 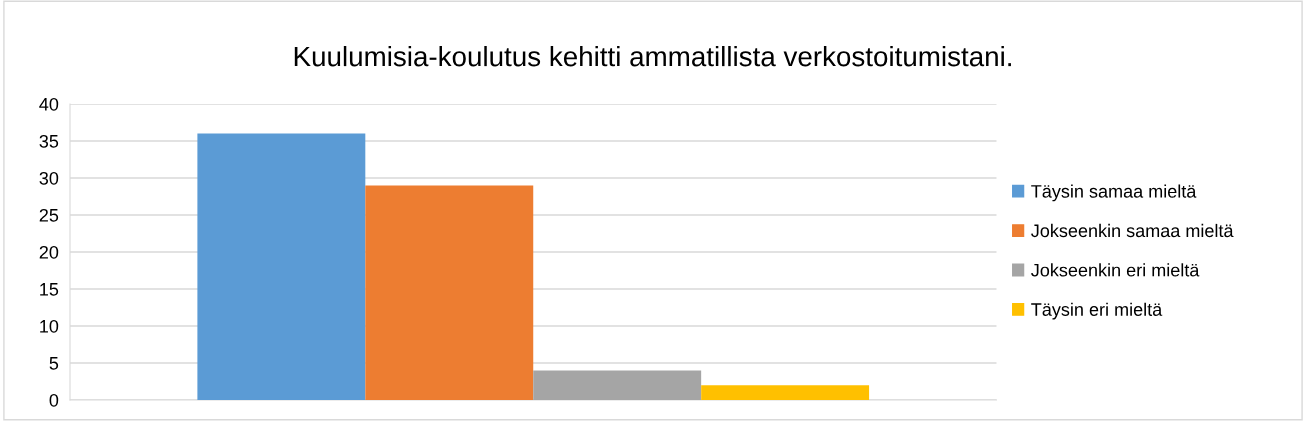 I want to click on y-tick-label: 40, so click(x=49, y=104).